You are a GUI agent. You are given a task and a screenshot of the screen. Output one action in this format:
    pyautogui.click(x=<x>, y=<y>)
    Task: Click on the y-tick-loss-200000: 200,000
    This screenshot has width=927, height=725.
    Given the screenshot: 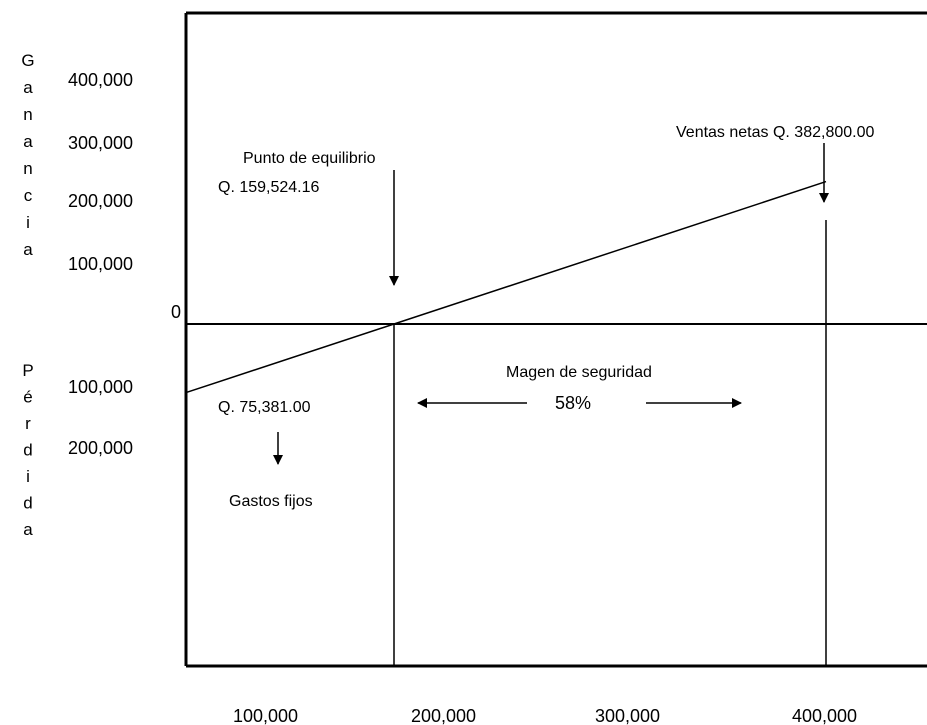 What is the action you would take?
    pyautogui.click(x=100, y=448)
    